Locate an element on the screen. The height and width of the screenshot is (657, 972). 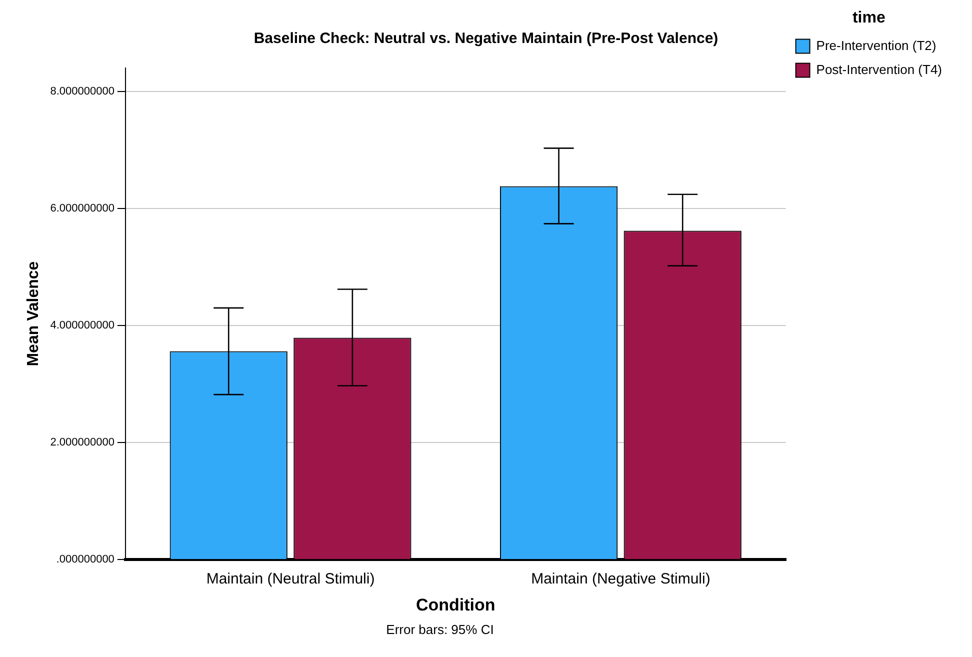
y-axis-title: Mean Valence is located at coordinates (33, 313).